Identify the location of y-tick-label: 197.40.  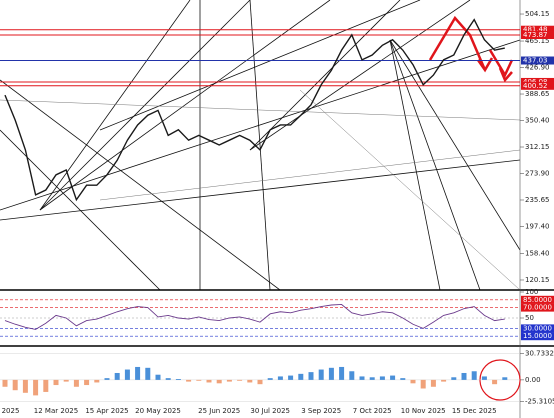
(537, 226).